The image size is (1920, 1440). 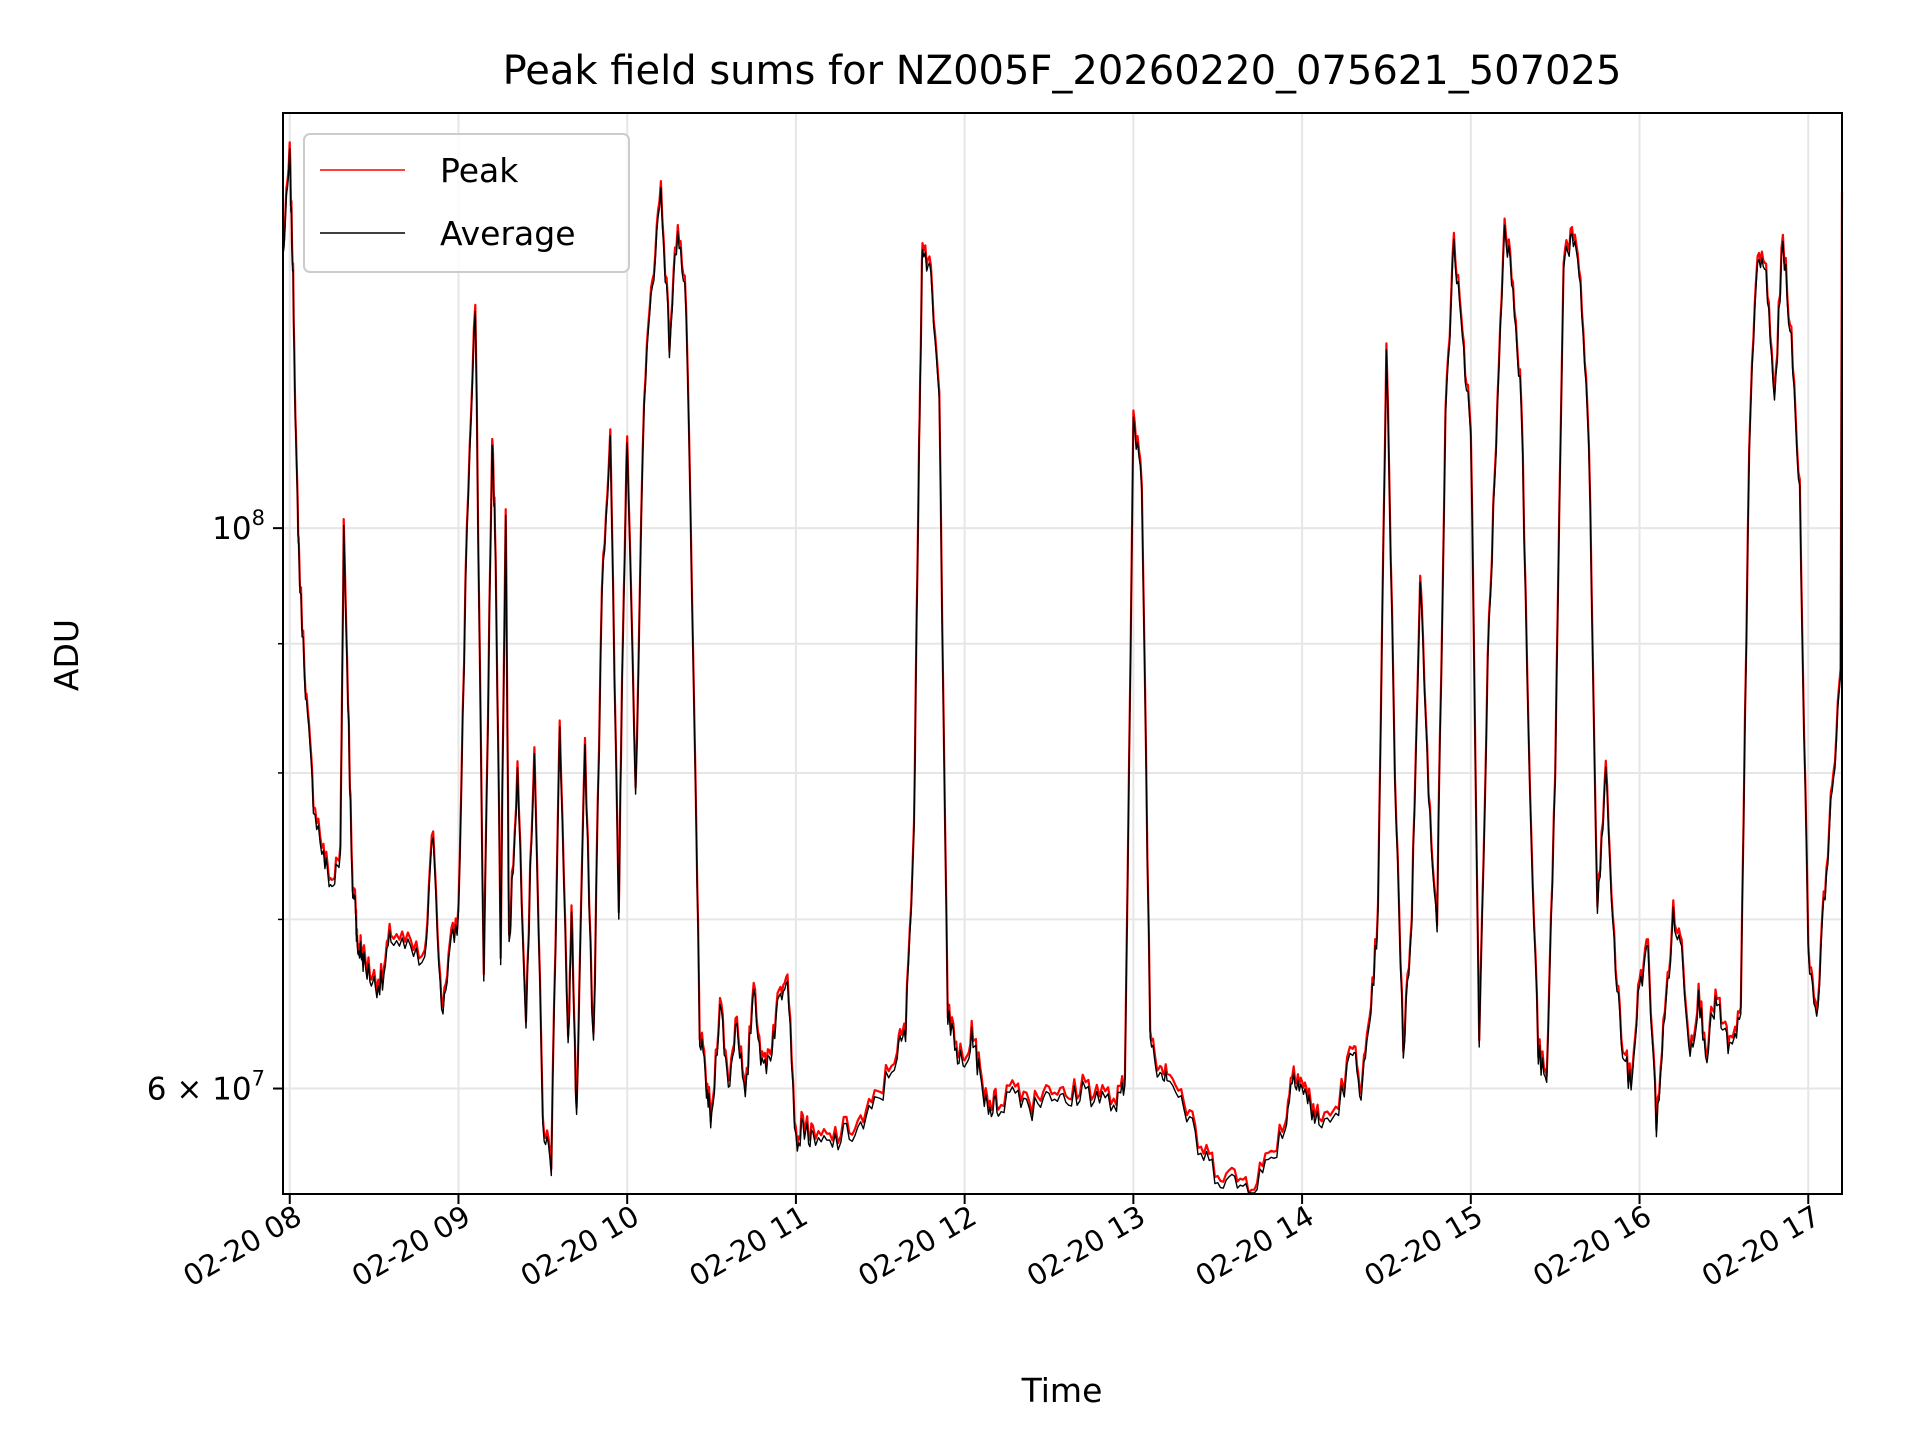 What do you see at coordinates (508, 233) in the screenshot?
I see `legend-label-average: Average` at bounding box center [508, 233].